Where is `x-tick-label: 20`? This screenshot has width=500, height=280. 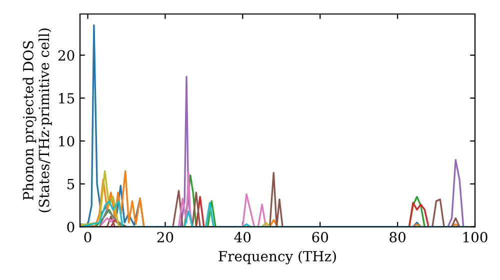
x-tick-label: 20 is located at coordinates (165, 237).